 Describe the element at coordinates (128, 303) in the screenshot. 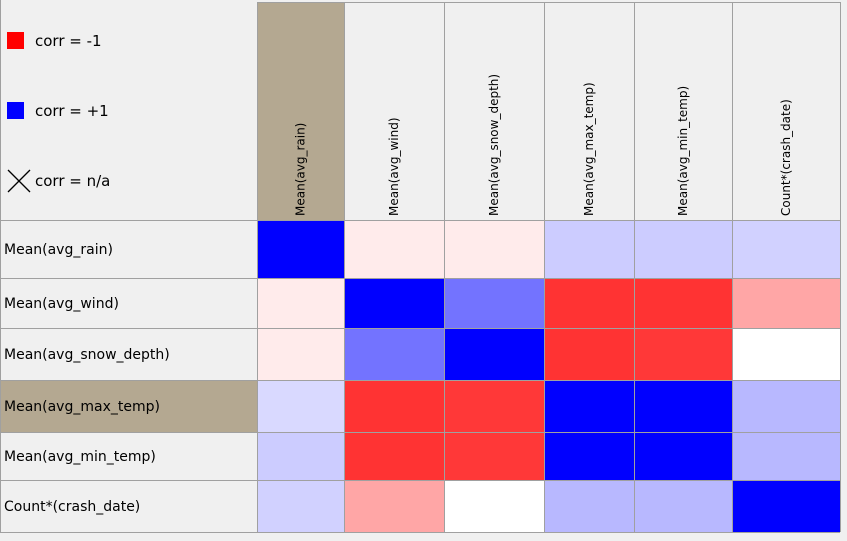

I see `row-header-bg-mean-avg-wind` at that location.